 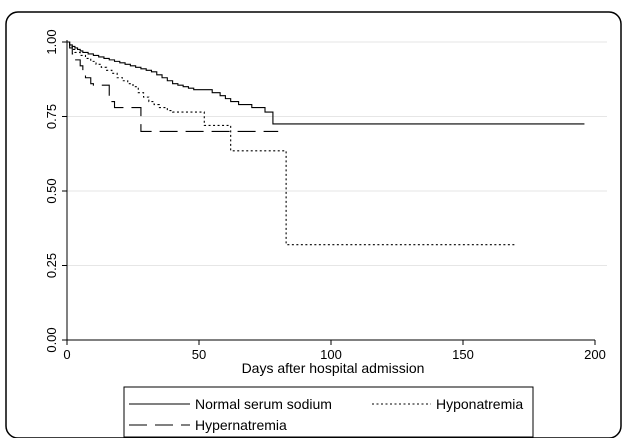 What do you see at coordinates (595, 354) in the screenshot?
I see `x-tick-label-4: 200` at bounding box center [595, 354].